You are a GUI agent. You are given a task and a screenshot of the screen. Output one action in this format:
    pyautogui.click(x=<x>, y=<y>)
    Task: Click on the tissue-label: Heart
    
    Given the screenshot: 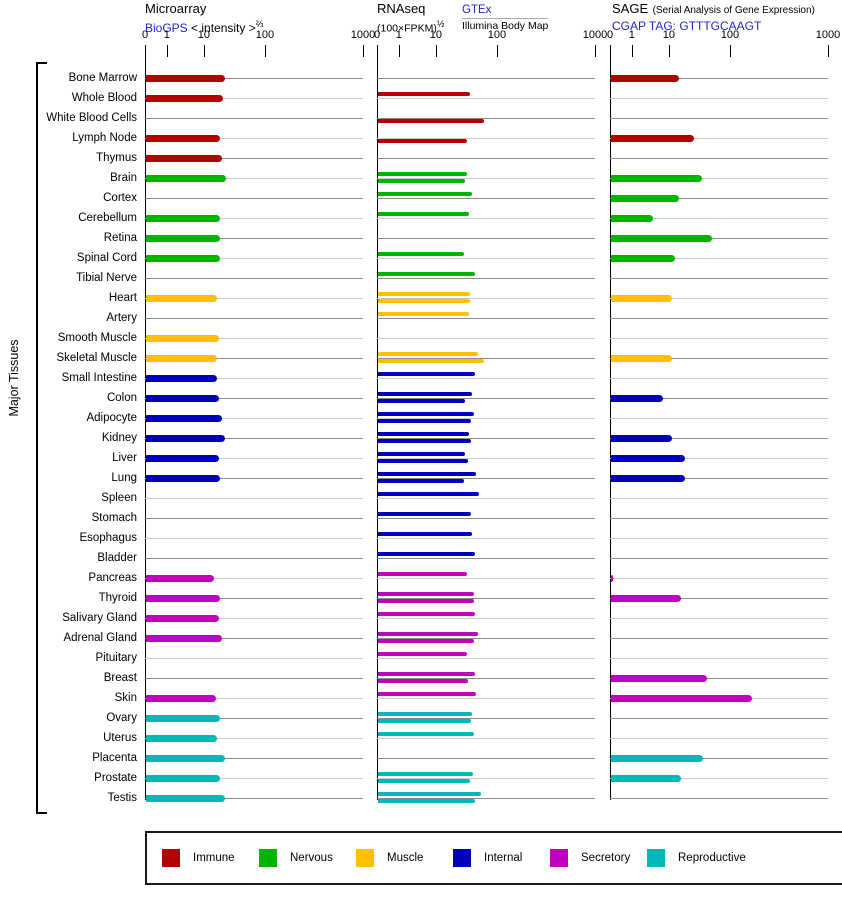 What is the action you would take?
    pyautogui.click(x=122, y=298)
    